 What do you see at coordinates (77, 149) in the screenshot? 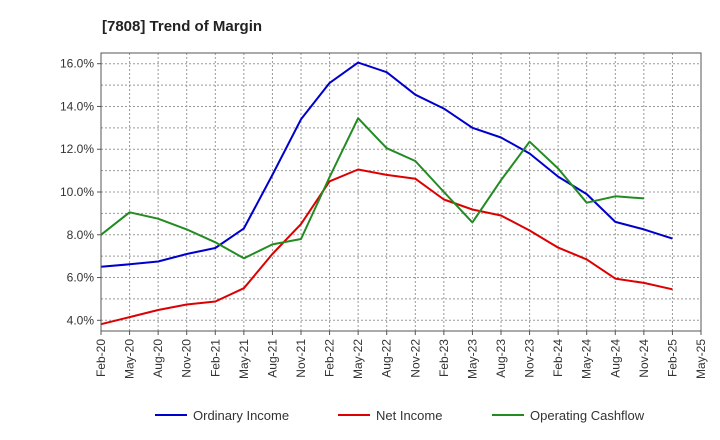
I see `y-tick-label: 12.0%` at bounding box center [77, 149].